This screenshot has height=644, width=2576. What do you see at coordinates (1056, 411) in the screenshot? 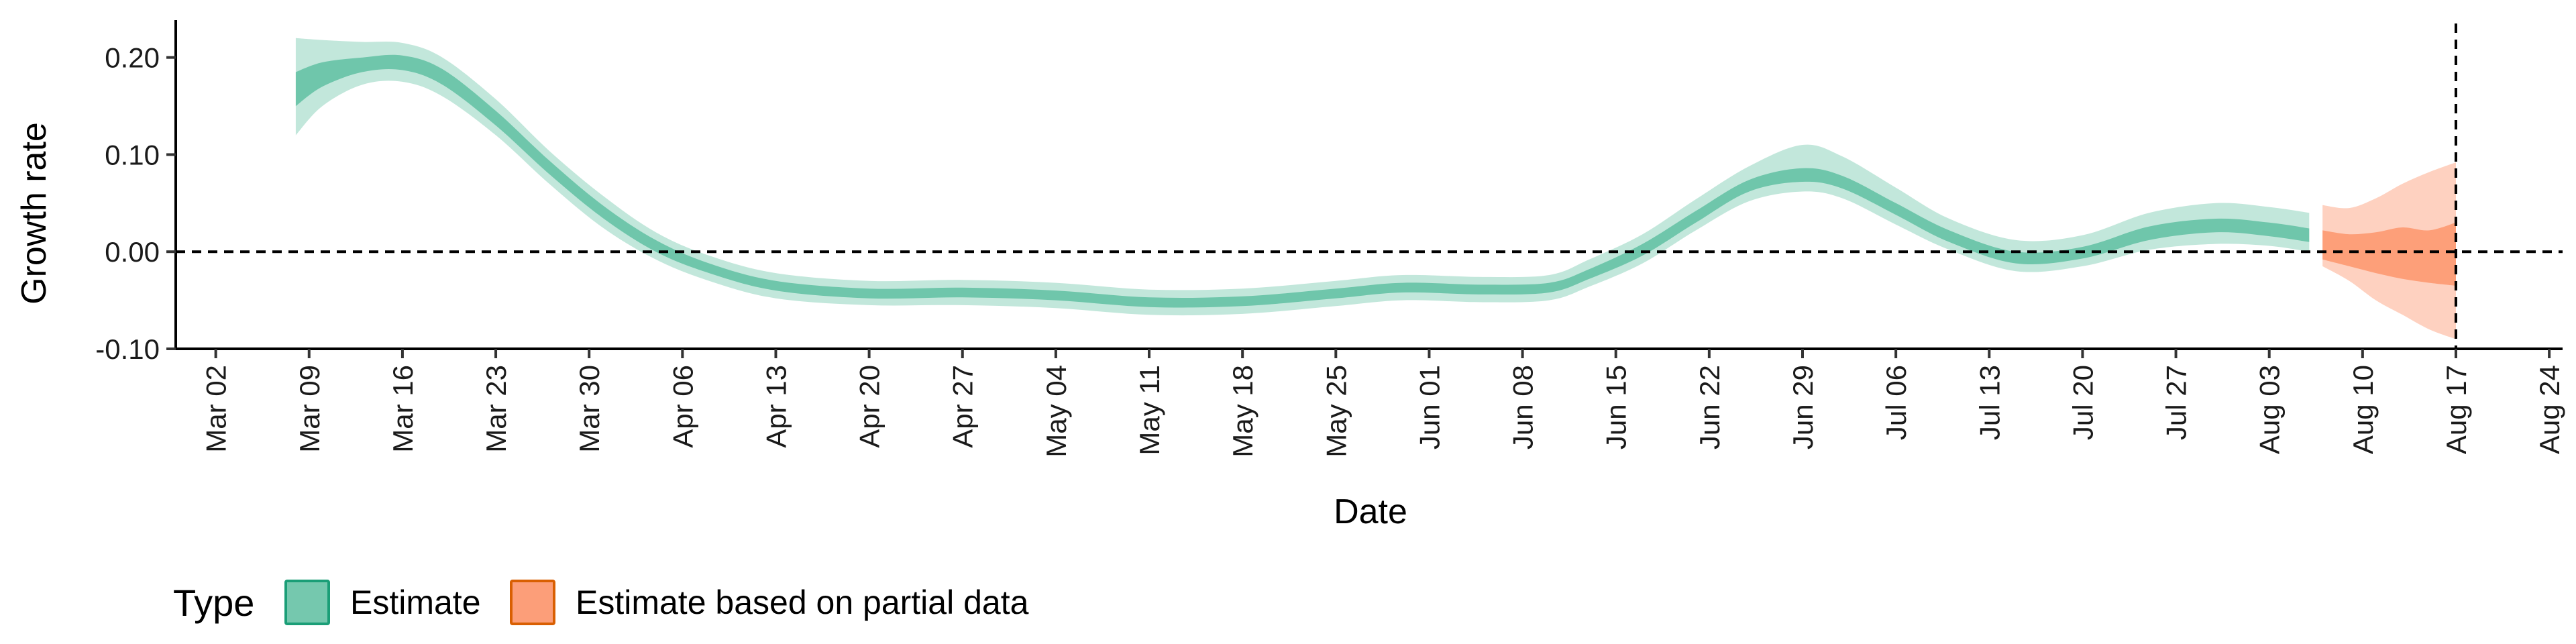
I see `x-tick-label: May 04` at bounding box center [1056, 411].